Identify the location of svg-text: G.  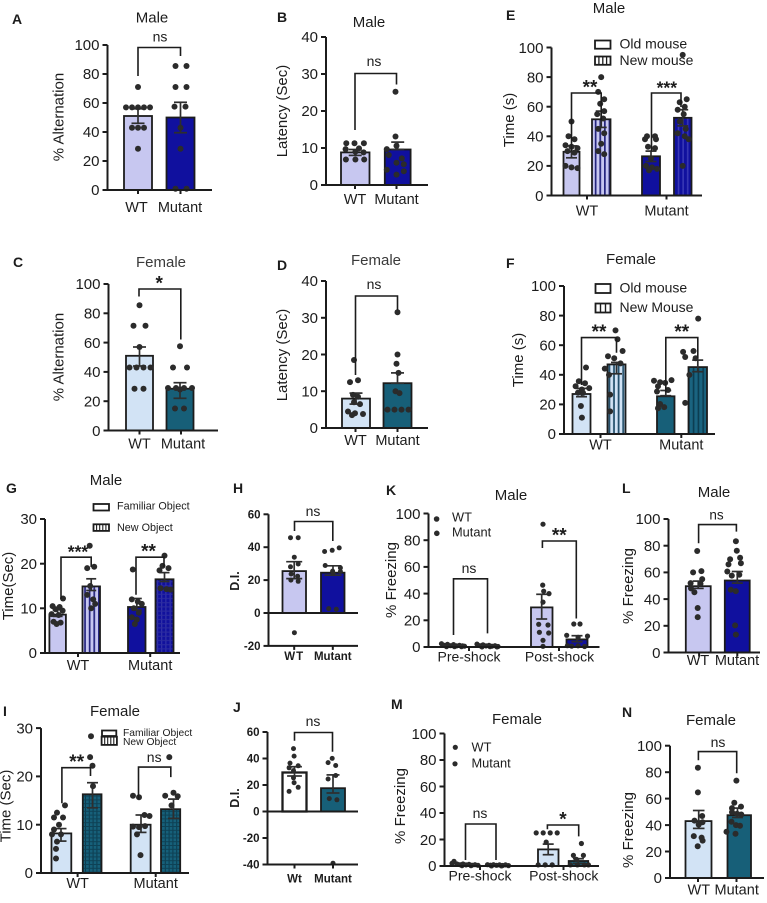
(11, 488).